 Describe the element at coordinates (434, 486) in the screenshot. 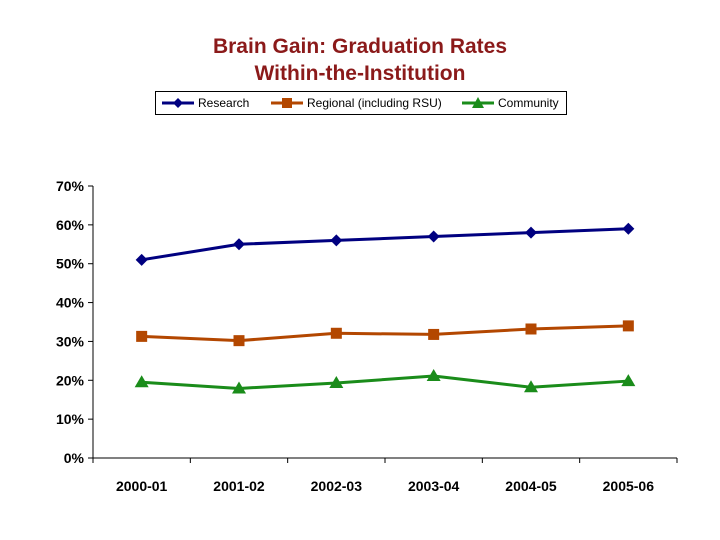

I see `x-tick-label: 2003-04` at that location.